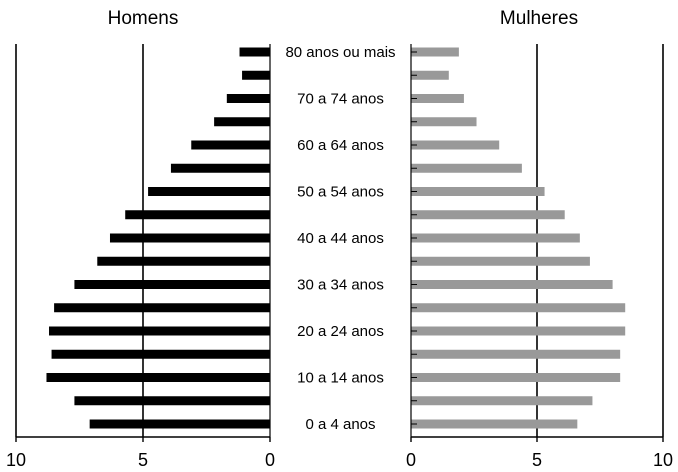  Describe the element at coordinates (16, 460) in the screenshot. I see `left-x-tick-label: 10` at that location.